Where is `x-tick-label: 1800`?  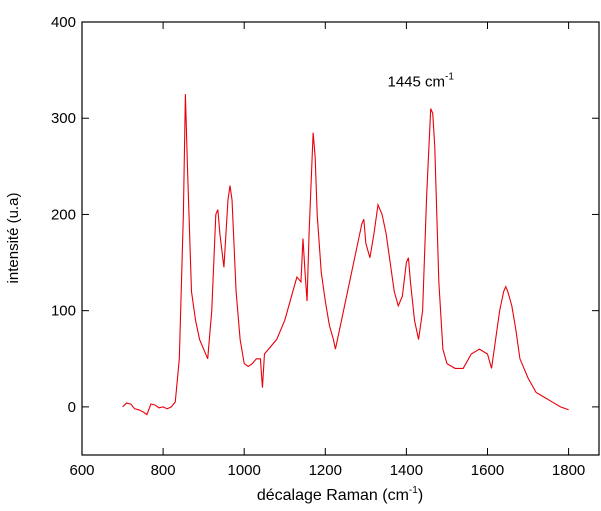 x-tick-label: 1800 is located at coordinates (568, 470).